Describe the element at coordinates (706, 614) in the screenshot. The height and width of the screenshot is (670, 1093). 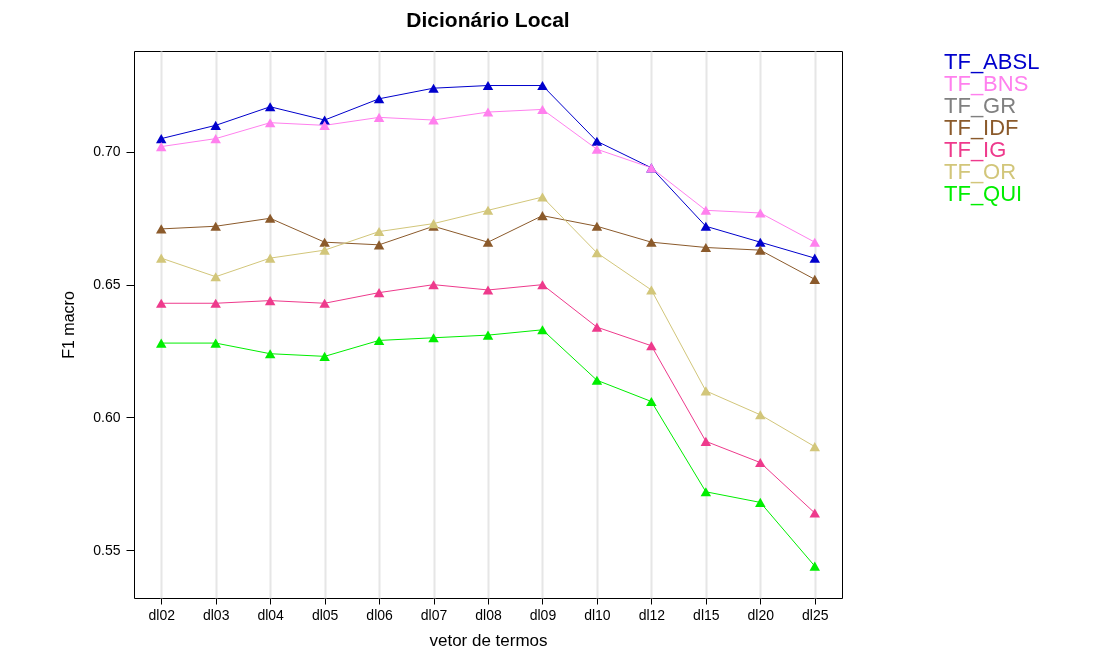
I see `x-tick-label: dl15` at that location.